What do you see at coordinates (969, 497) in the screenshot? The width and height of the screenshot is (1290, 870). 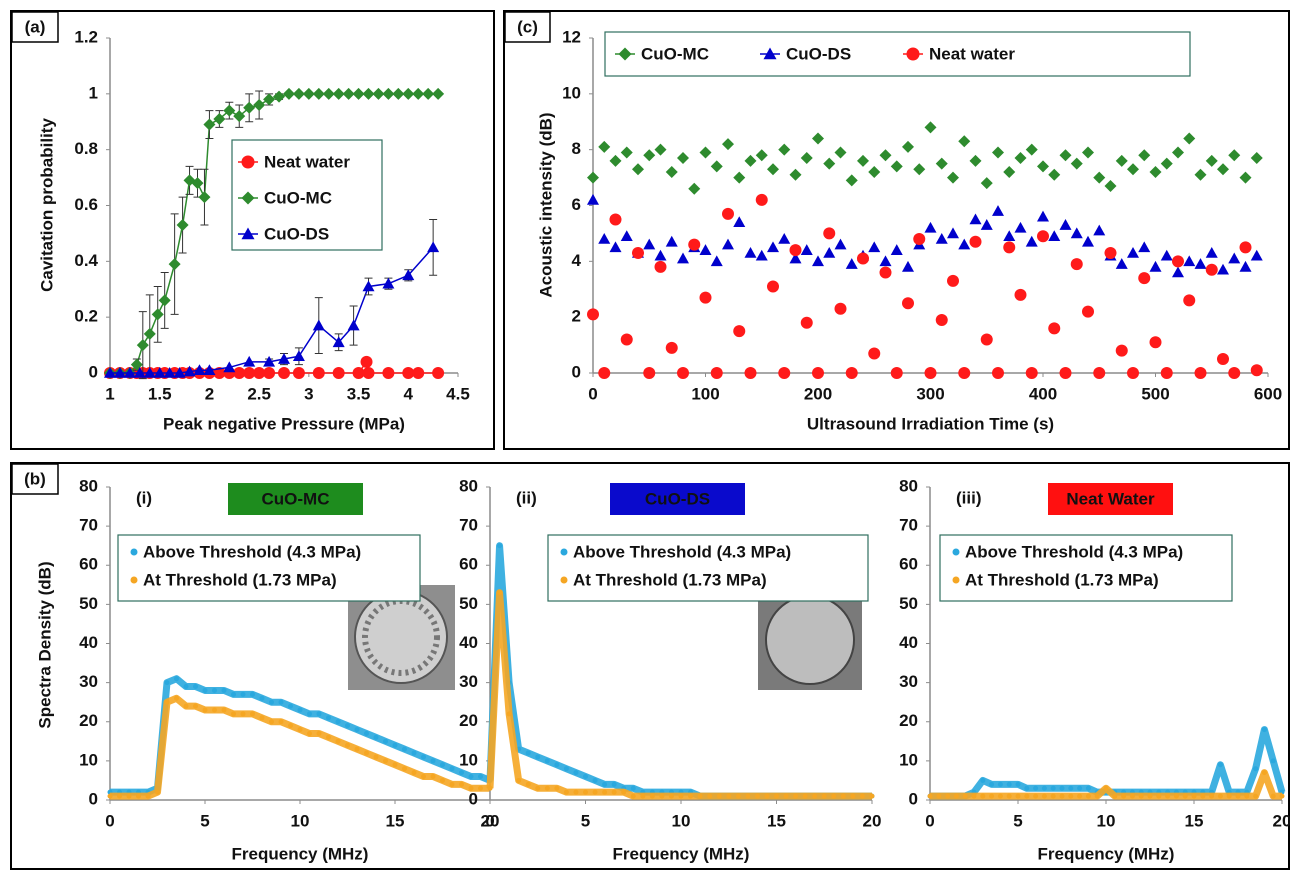 I see `sub-label: (iii)` at bounding box center [969, 497].